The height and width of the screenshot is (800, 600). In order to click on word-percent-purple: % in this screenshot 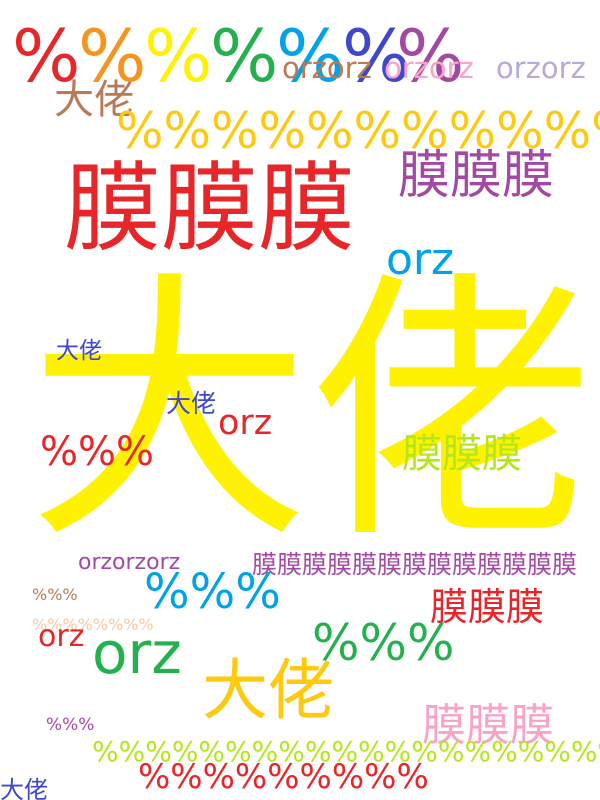, I will do `click(430, 56)`.